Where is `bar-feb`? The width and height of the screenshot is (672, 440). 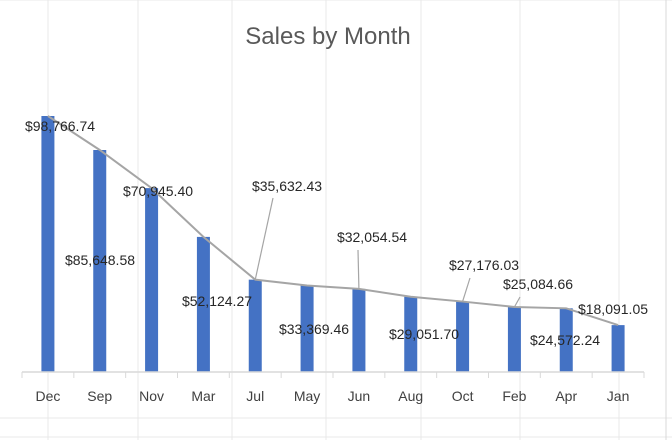
bar-feb is located at coordinates (514, 339).